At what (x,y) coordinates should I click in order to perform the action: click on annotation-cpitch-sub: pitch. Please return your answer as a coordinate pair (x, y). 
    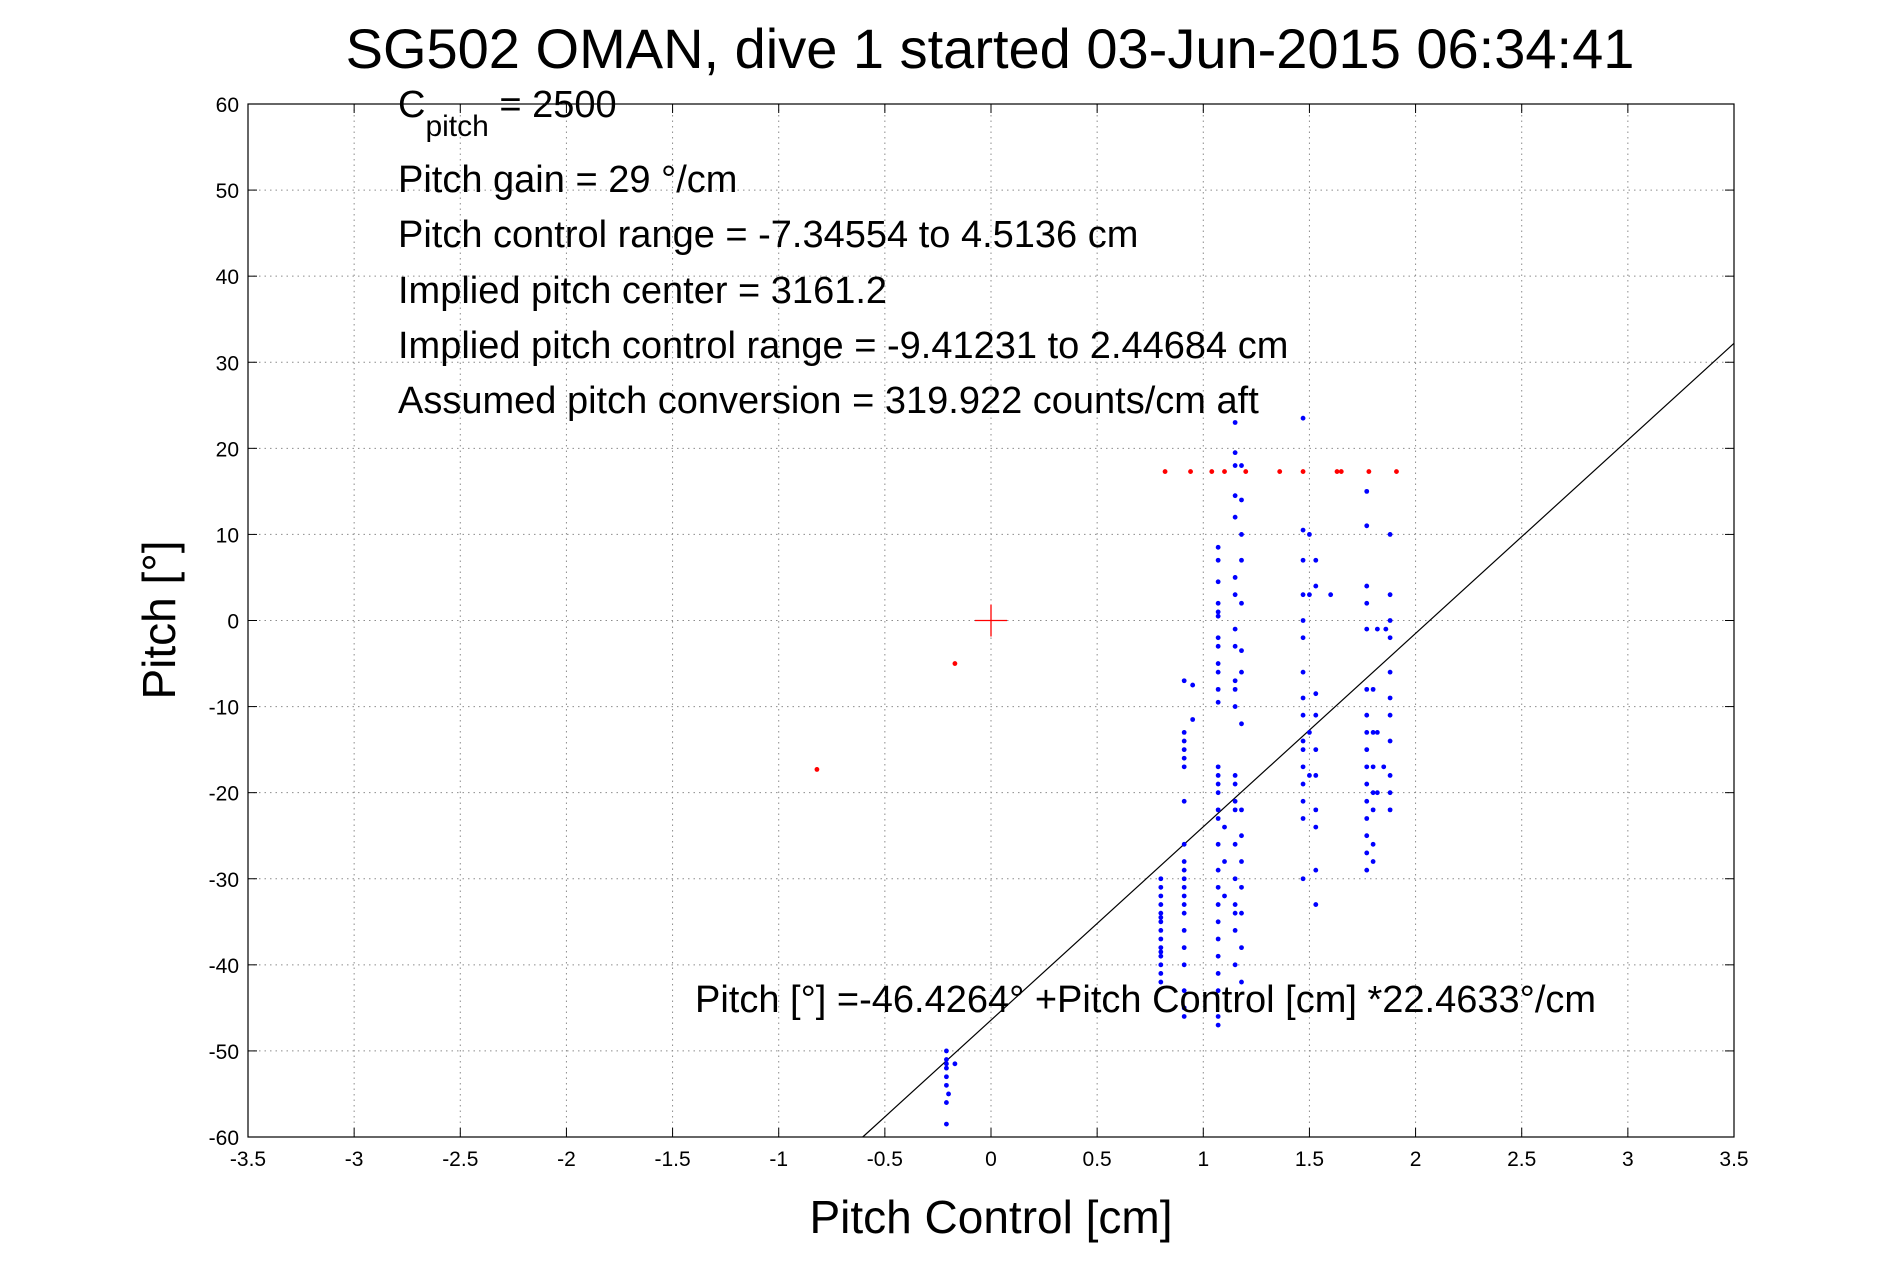
    Looking at the image, I should click on (456, 126).